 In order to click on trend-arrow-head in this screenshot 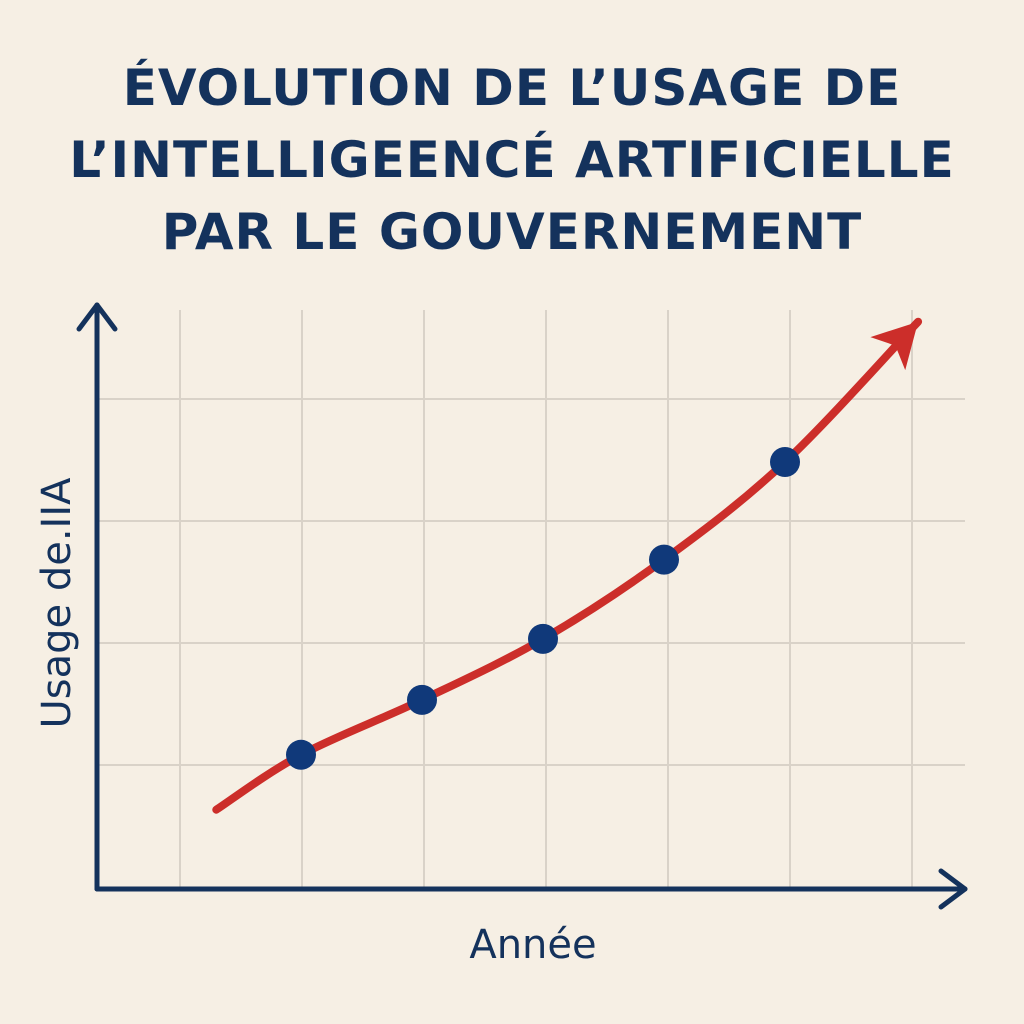, I will do `click(894, 346)`.